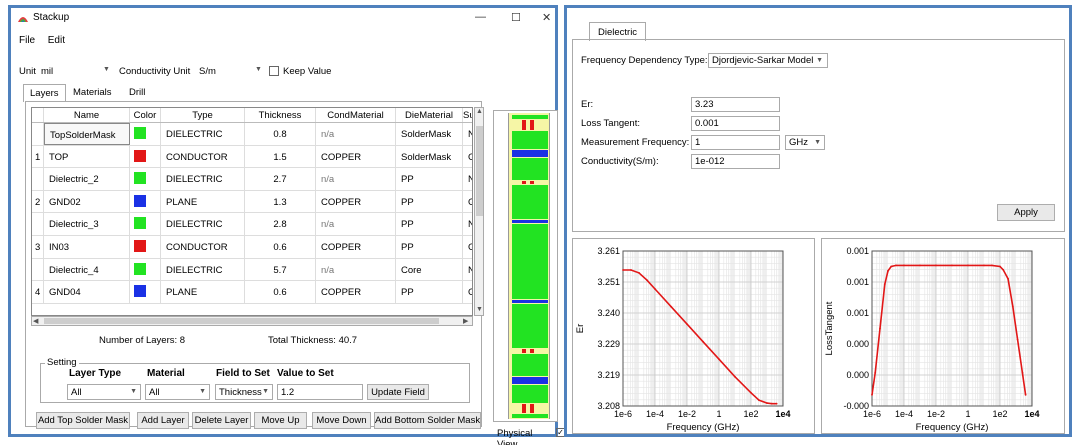 The image size is (1080, 445). I want to click on tab-drill: Drill, so click(137, 92).